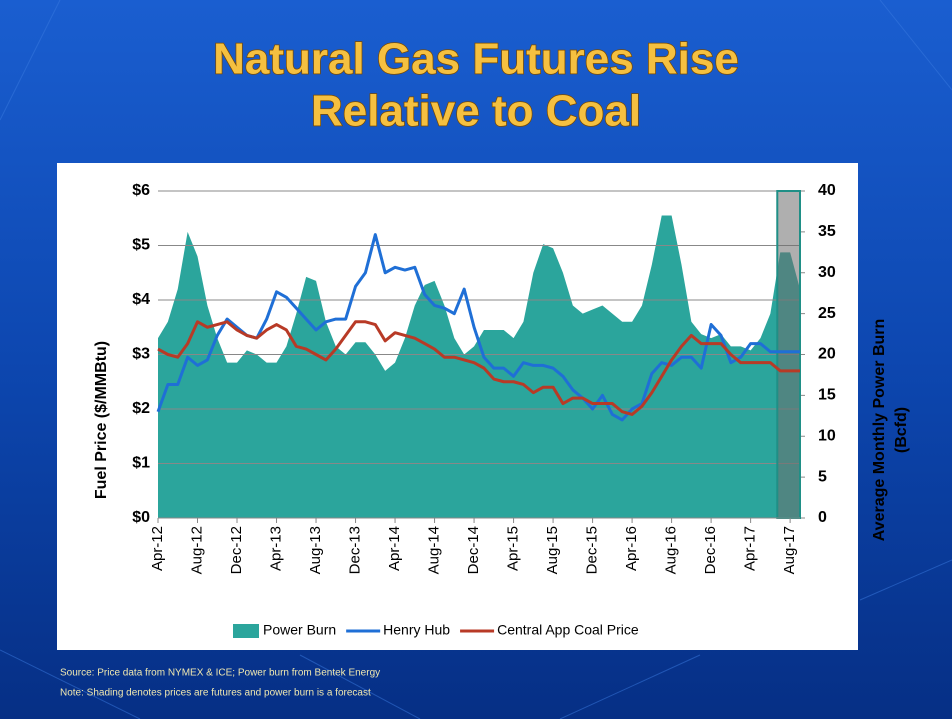  What do you see at coordinates (827, 435) in the screenshot?
I see `y2-tick-label: 10` at bounding box center [827, 435].